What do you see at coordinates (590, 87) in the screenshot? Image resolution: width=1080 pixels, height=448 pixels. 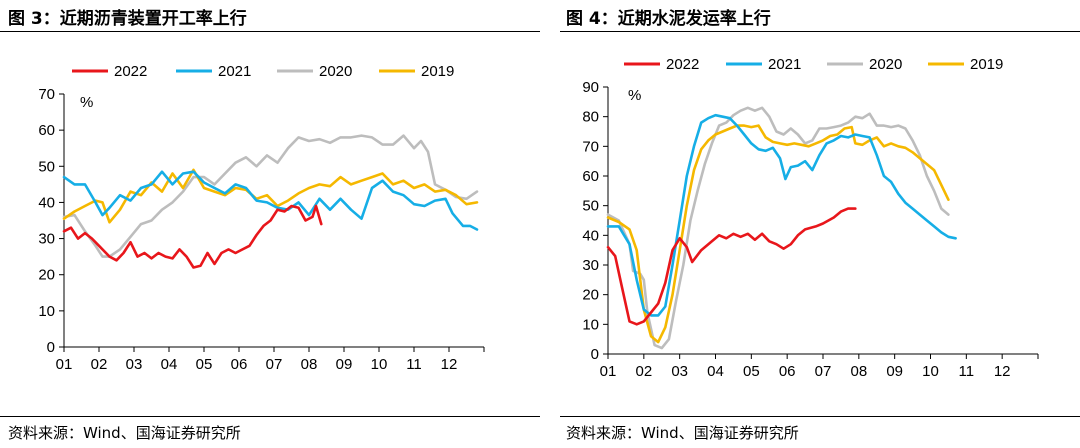 I see `y-tick-label: 90` at bounding box center [590, 87].